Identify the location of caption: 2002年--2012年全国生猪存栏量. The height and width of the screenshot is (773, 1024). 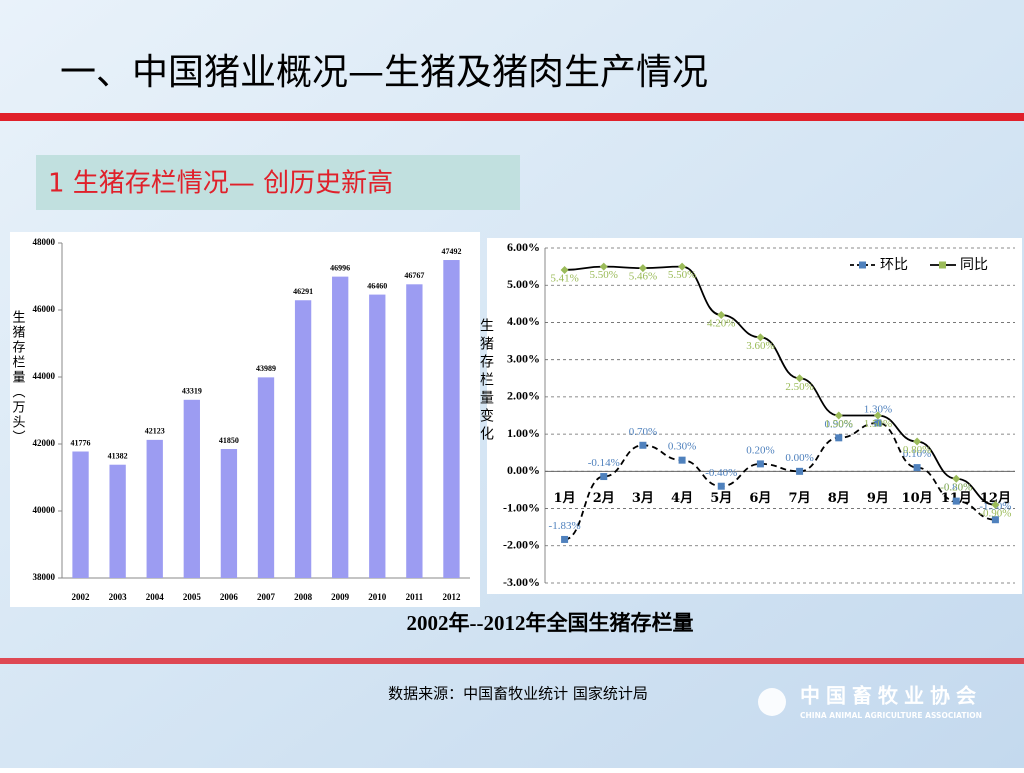
(550, 623).